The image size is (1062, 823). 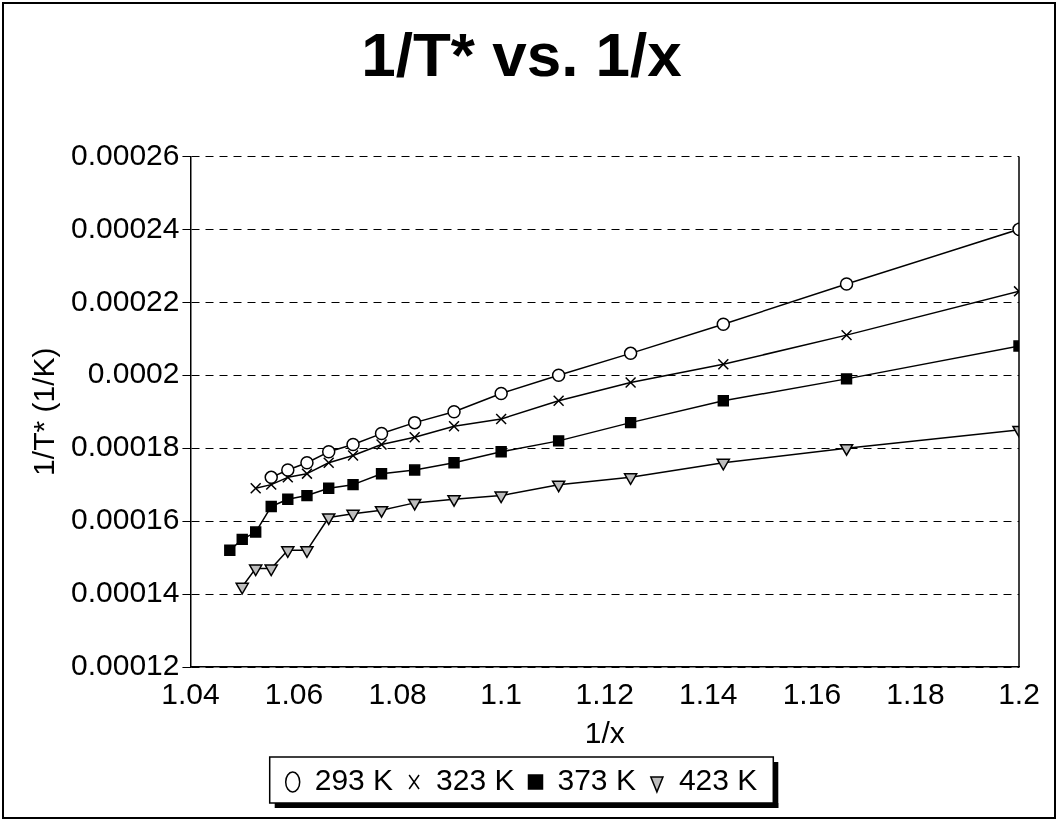 I want to click on x-tick-label: 1.14, so click(x=708, y=694).